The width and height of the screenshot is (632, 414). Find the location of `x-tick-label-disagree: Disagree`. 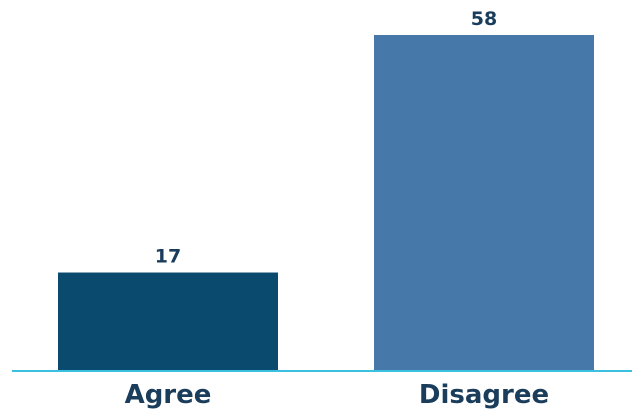

x-tick-label-disagree: Disagree is located at coordinates (484, 395).